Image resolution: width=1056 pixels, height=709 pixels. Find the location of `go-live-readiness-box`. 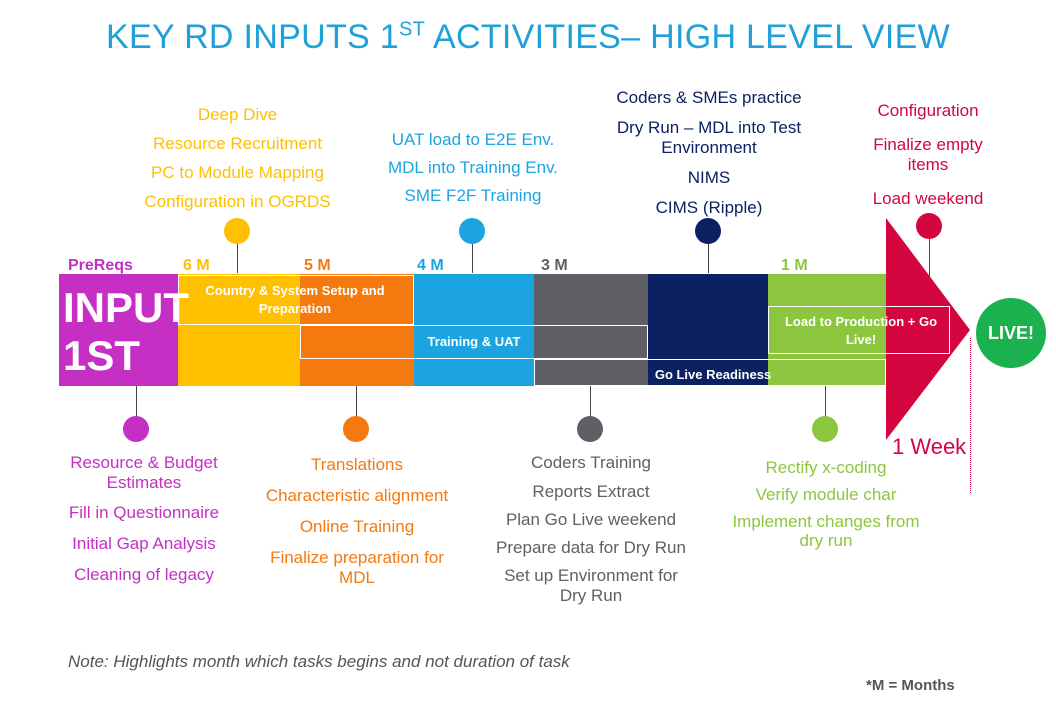

go-live-readiness-box is located at coordinates (710, 372).